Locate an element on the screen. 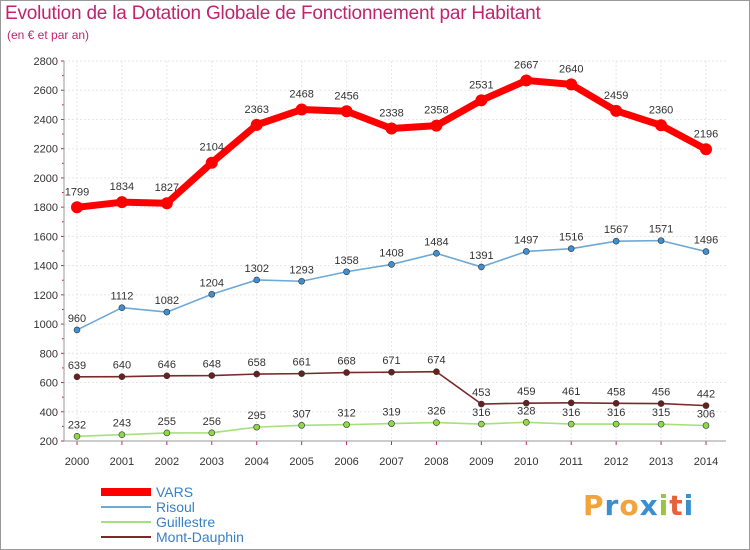 The height and width of the screenshot is (550, 750). data-label-mont-dauphin: 648 is located at coordinates (212, 365).